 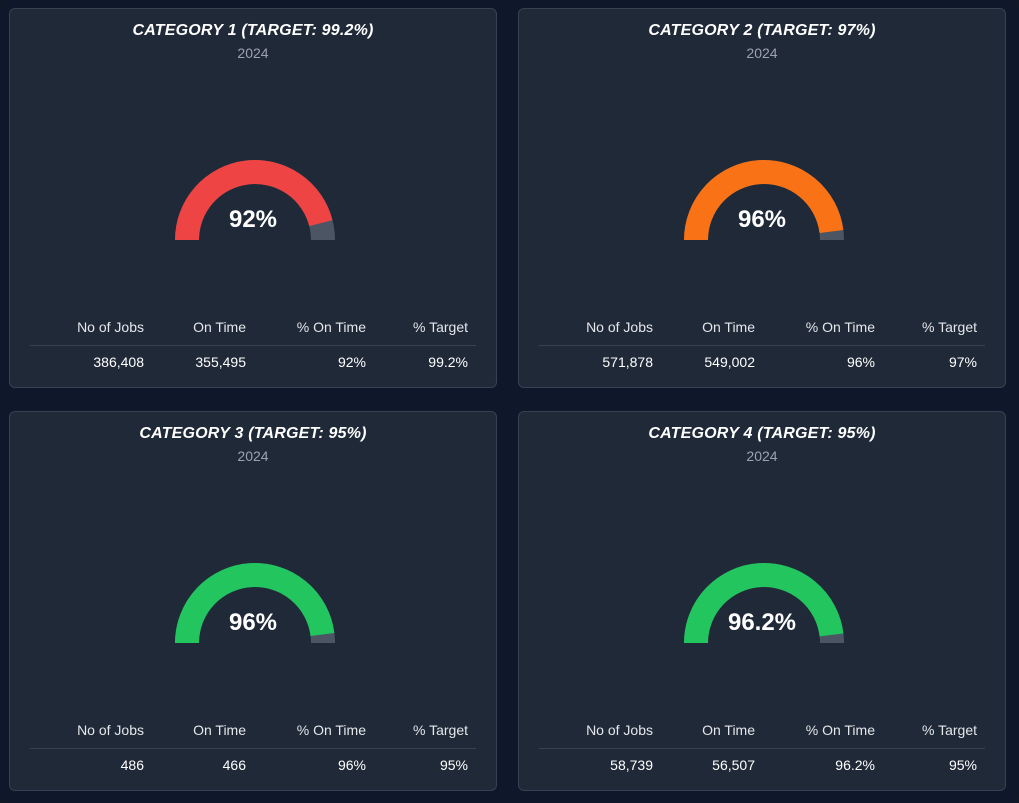 I want to click on card-title: CATEGORY 1 (TARGET: 99.2%), so click(x=253, y=30).